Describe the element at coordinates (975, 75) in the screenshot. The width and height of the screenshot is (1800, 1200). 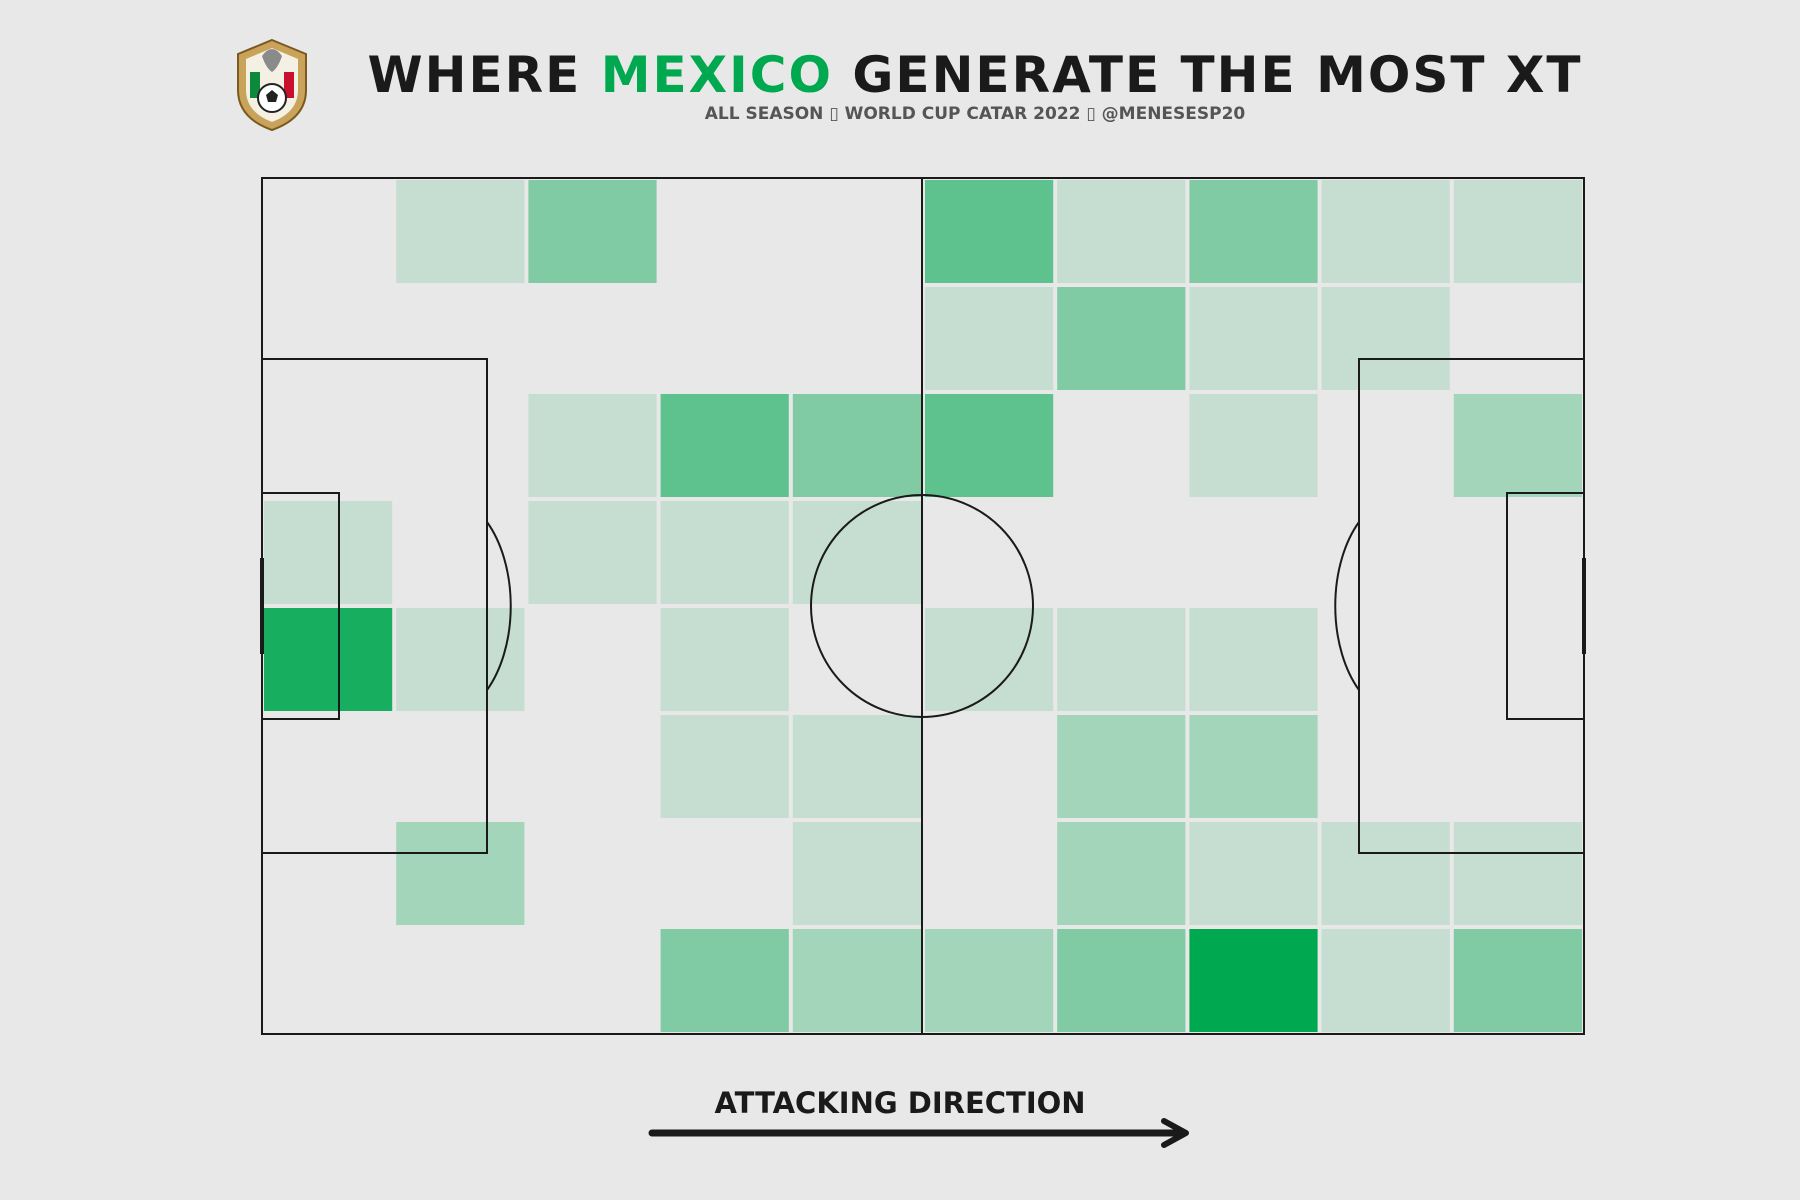
I see `chart-title: WHERE MEXICO GENERATE THE MOST XT` at that location.